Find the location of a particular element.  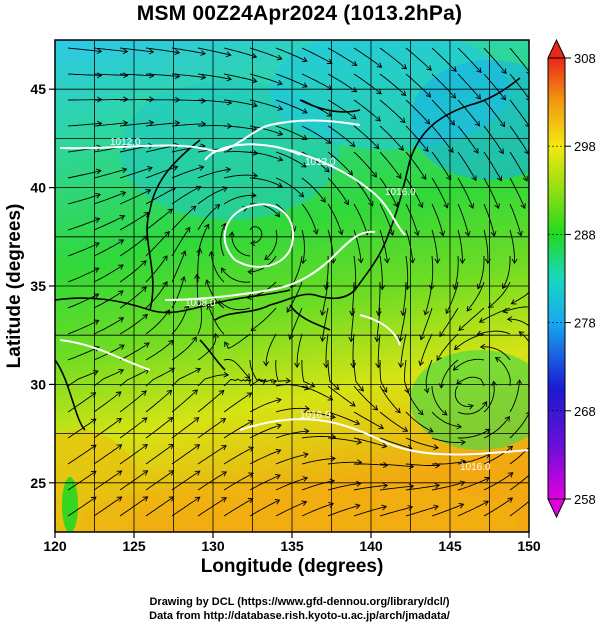

colorbar-tick-label: 288 is located at coordinates (585, 234).